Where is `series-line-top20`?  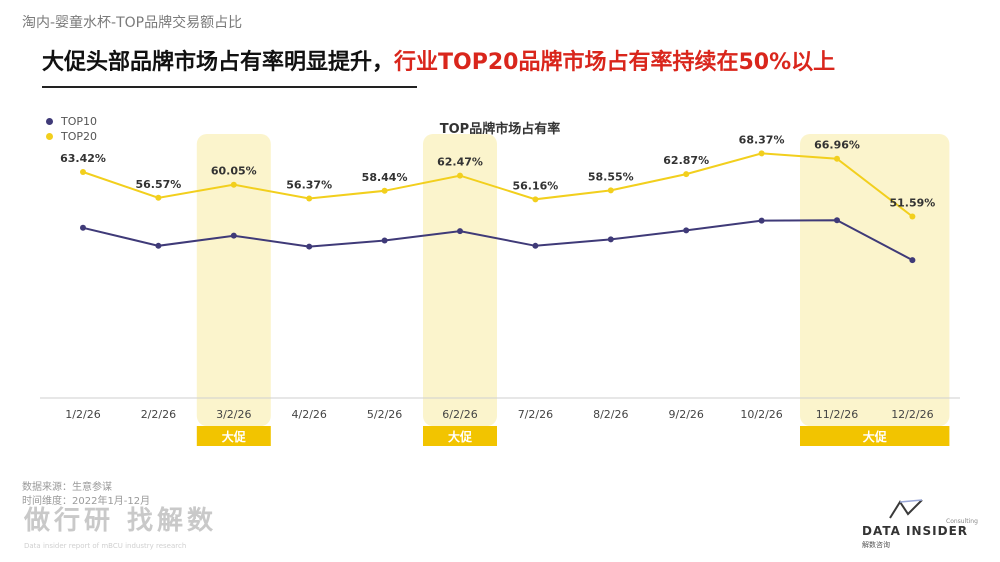 series-line-top20 is located at coordinates (498, 185).